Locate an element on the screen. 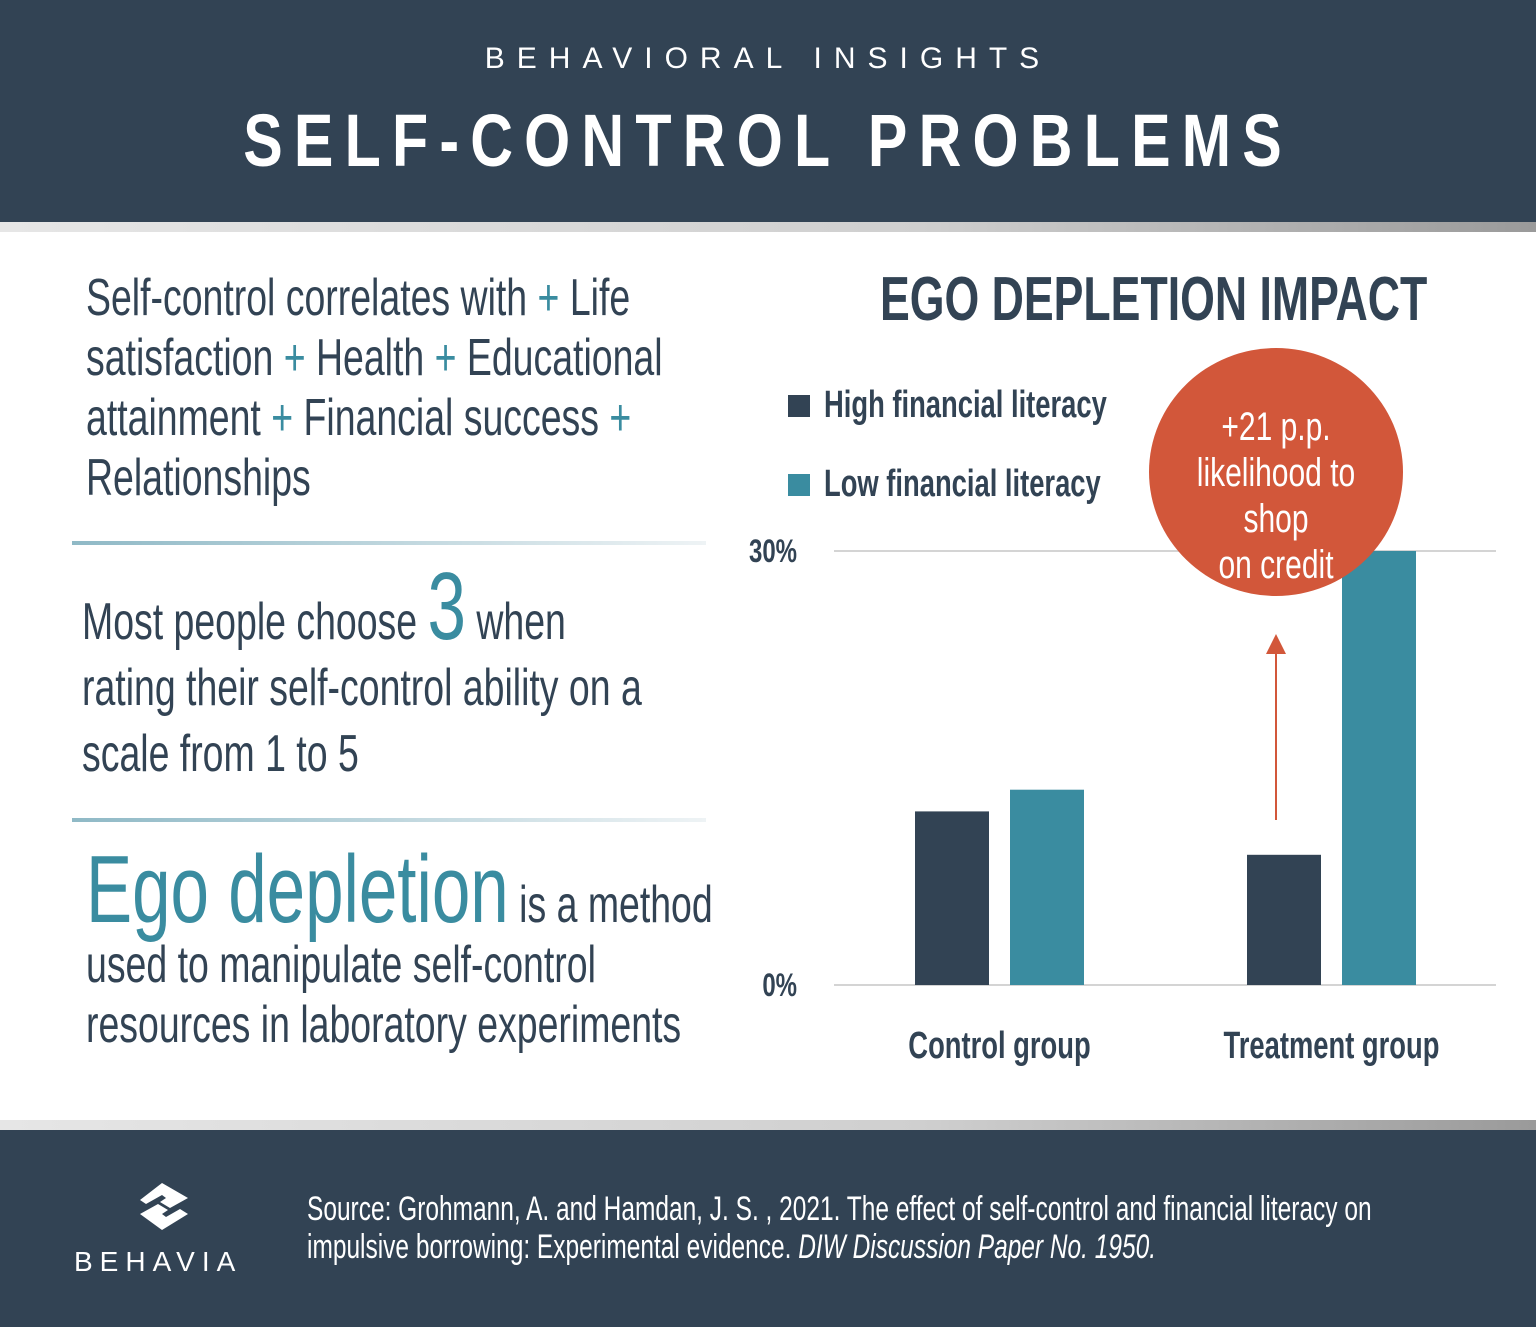 The width and height of the screenshot is (1536, 1327). y-tick-label: 0% is located at coordinates (779, 985).